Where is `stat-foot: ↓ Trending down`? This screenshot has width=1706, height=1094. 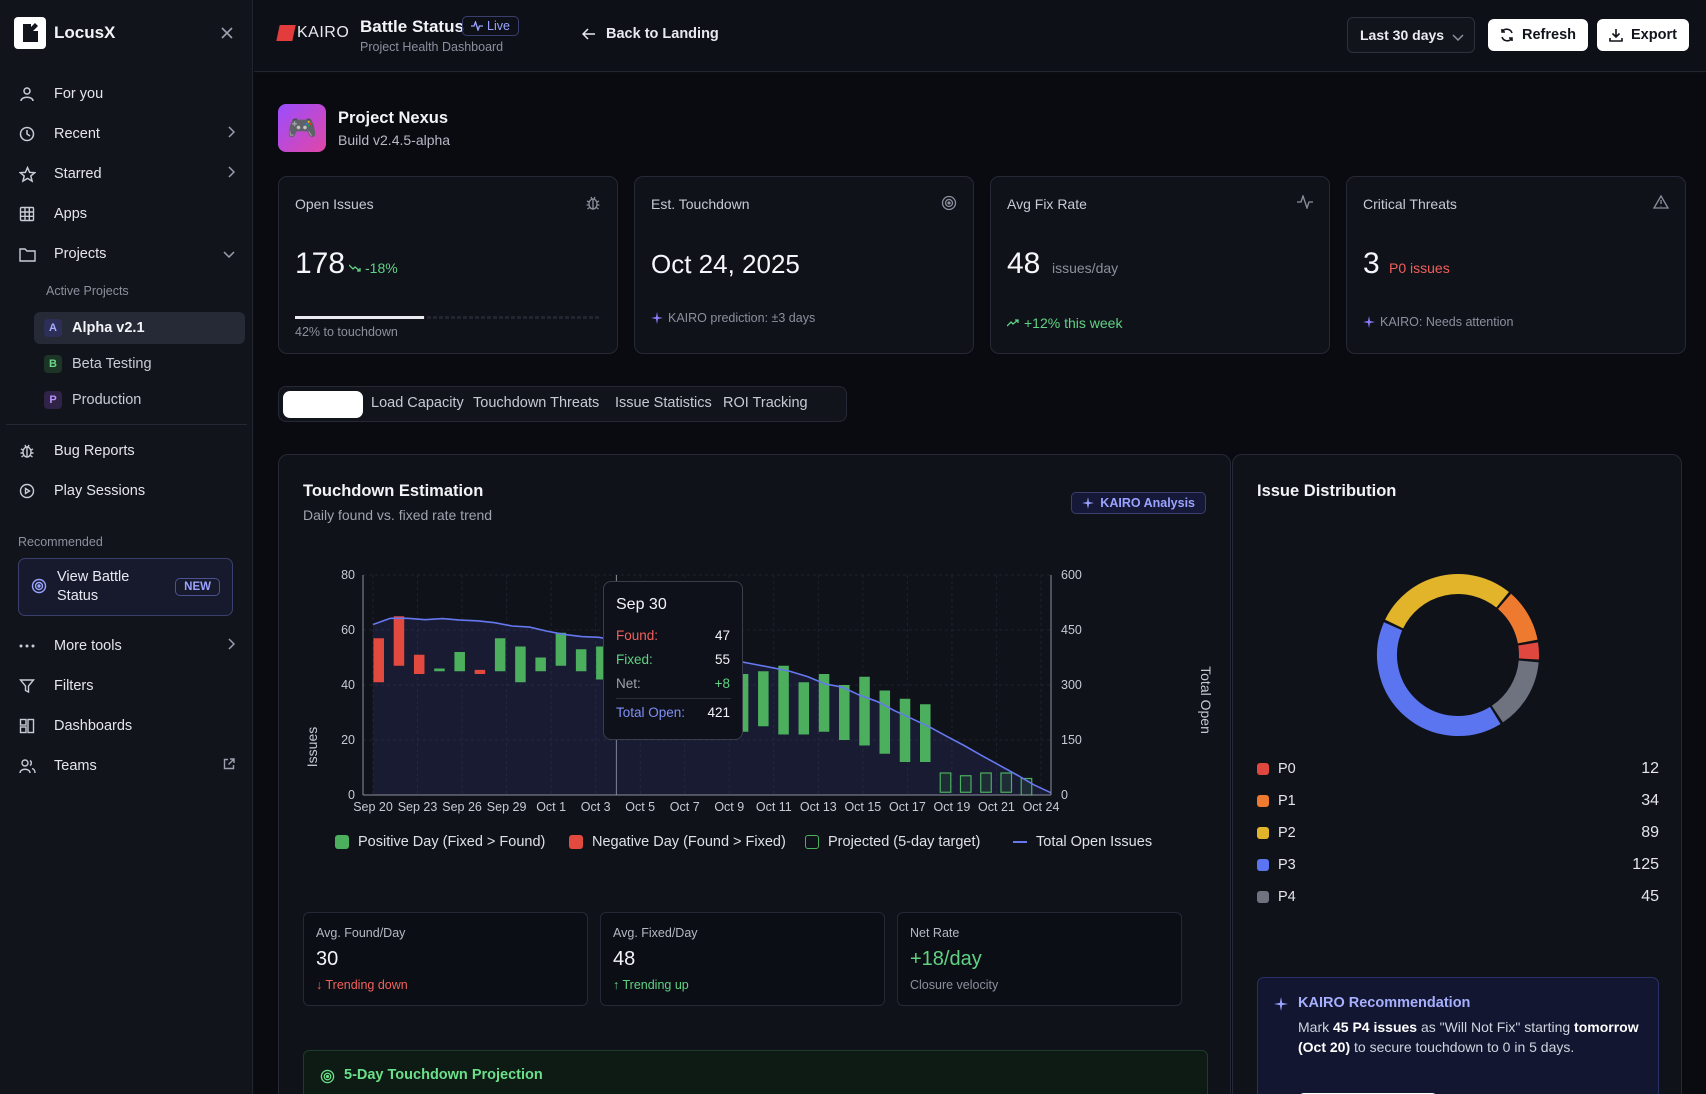 stat-foot: ↓ Trending down is located at coordinates (362, 985).